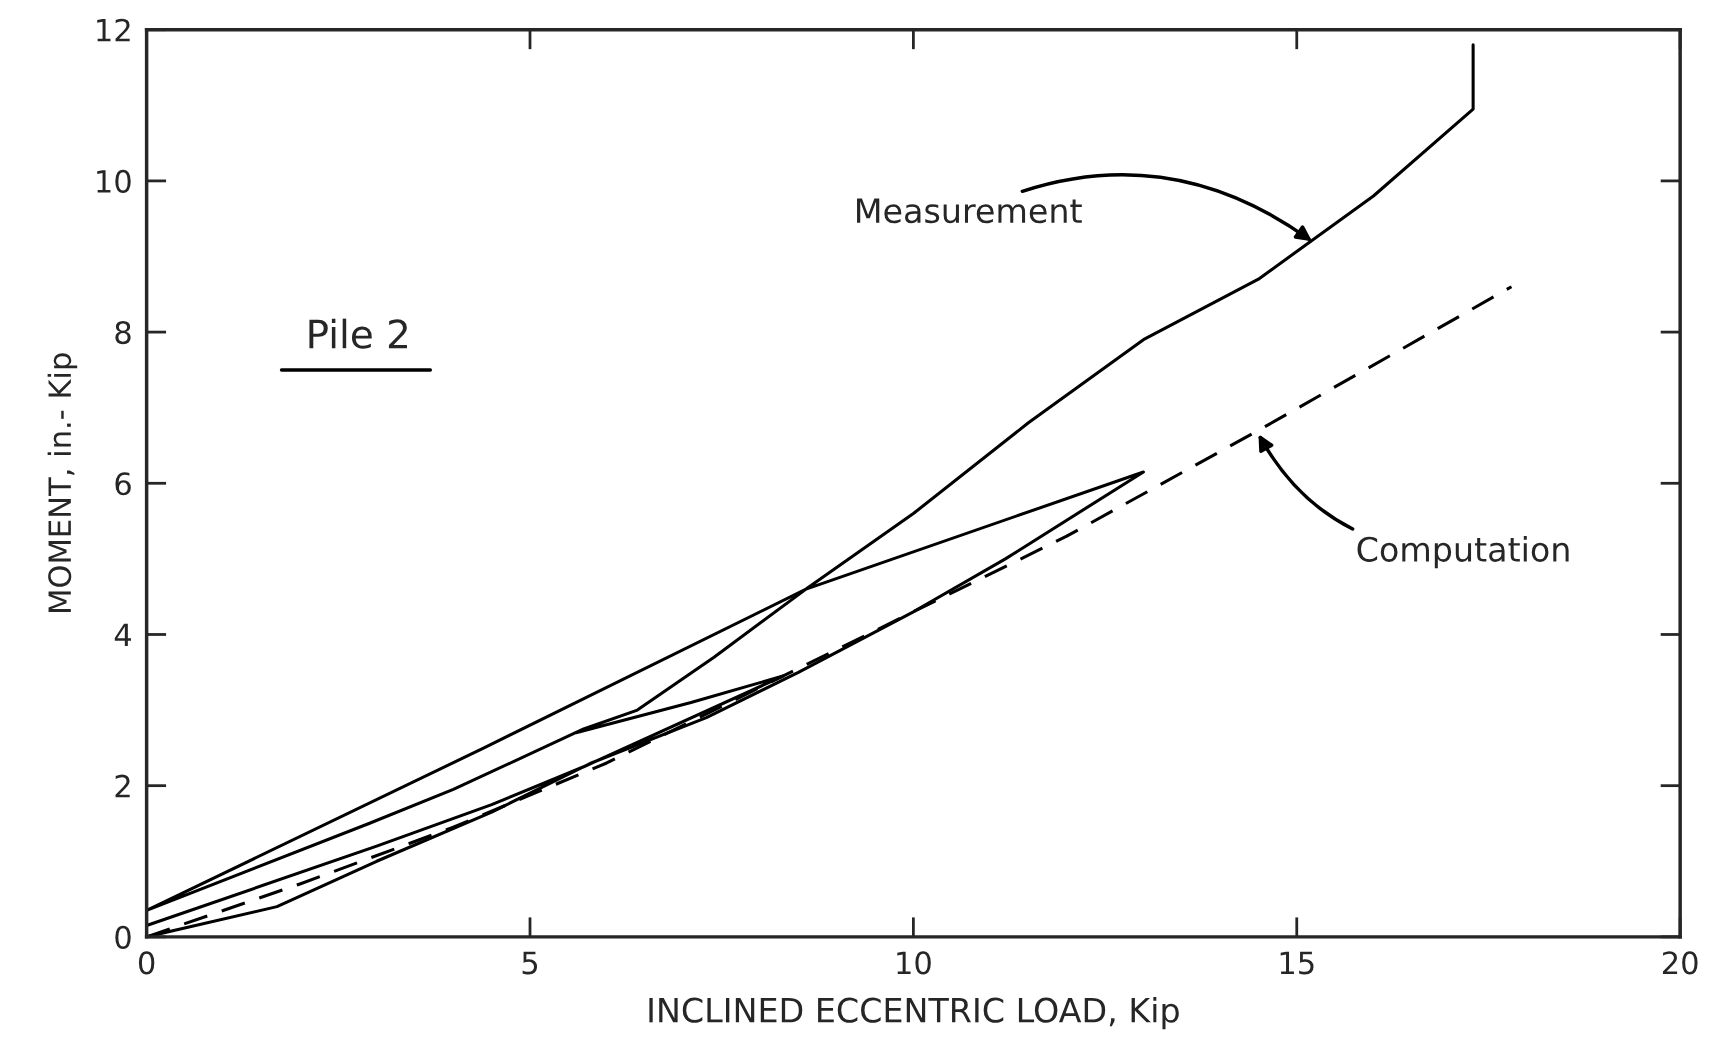 The width and height of the screenshot is (1725, 1061). What do you see at coordinates (1463, 552) in the screenshot?
I see `annotation: Computation` at bounding box center [1463, 552].